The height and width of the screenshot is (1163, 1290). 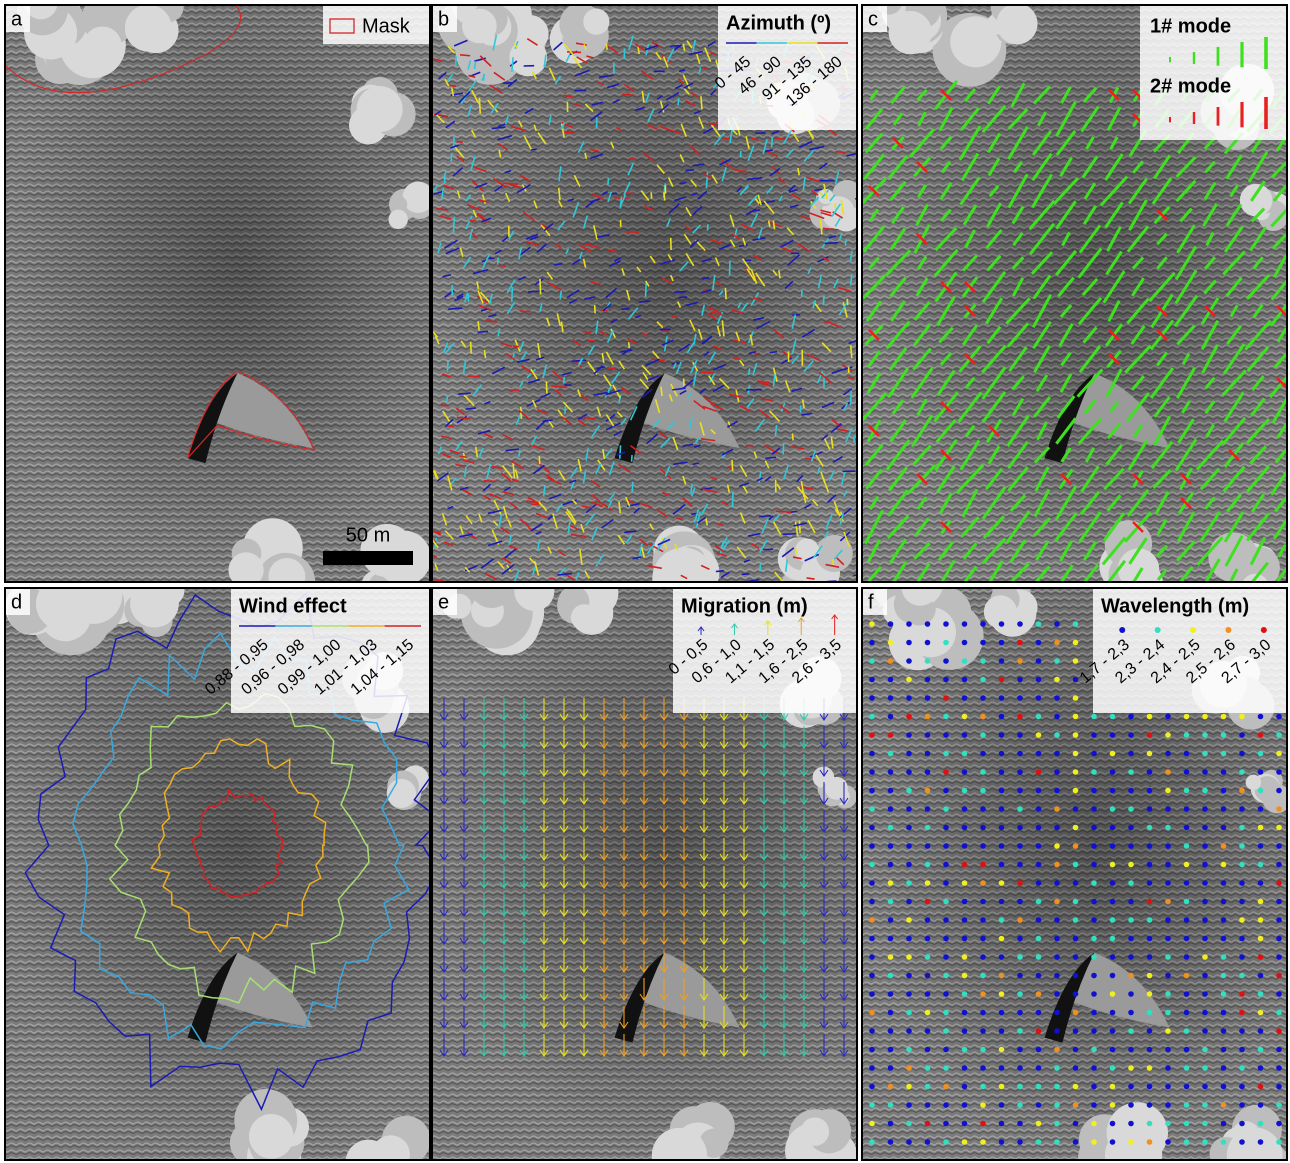 I want to click on letter-box, so click(x=445, y=19).